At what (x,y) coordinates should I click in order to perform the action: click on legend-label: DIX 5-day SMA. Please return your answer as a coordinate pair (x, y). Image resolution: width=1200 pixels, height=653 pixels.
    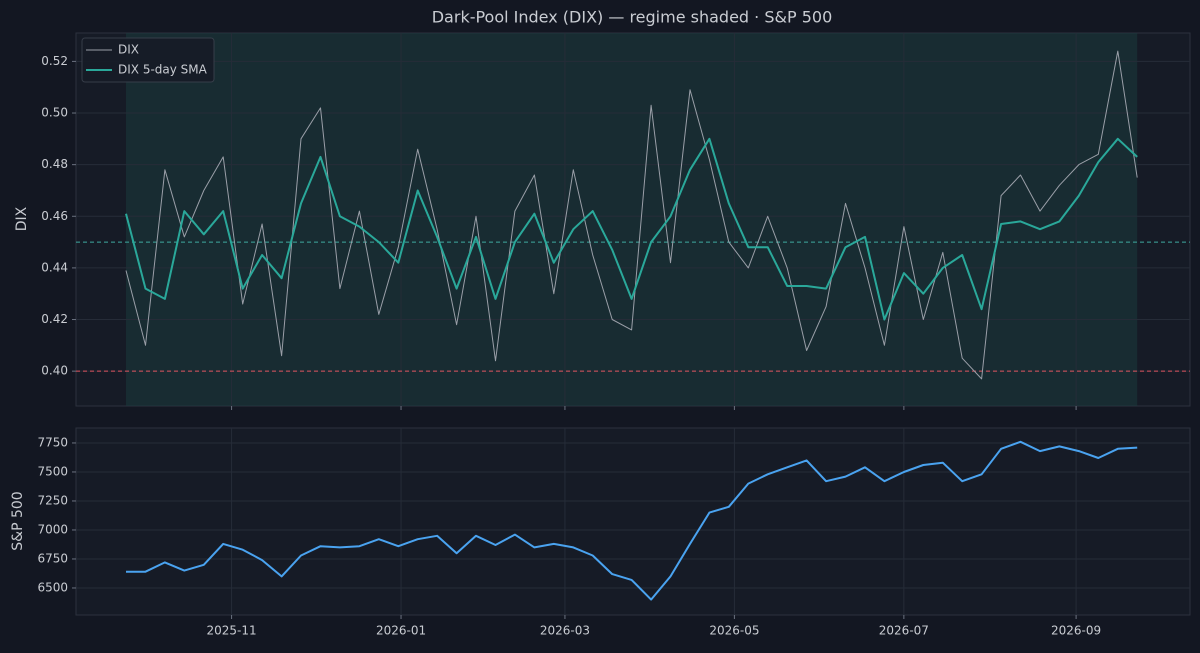
    Looking at the image, I should click on (163, 70).